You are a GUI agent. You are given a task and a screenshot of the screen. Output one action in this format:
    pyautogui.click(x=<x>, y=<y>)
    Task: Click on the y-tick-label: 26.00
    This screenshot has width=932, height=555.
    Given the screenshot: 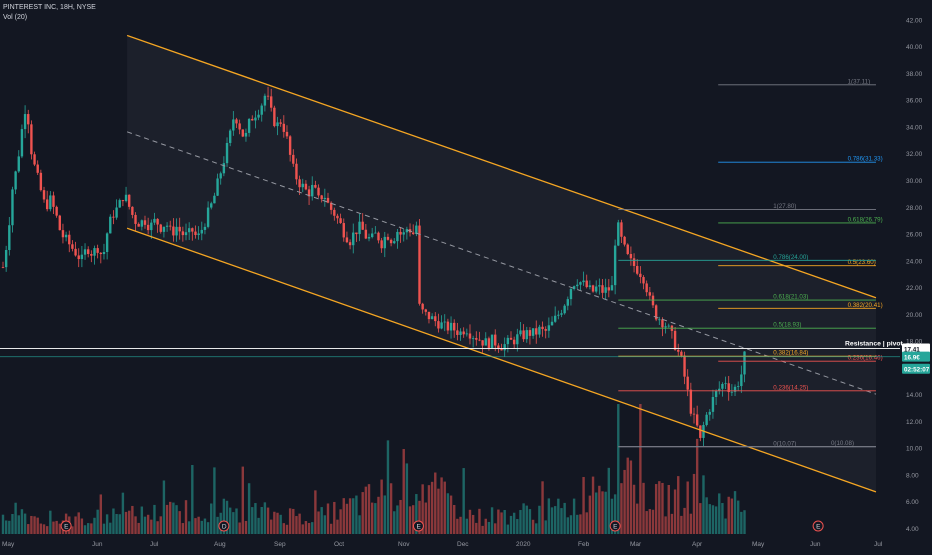 What is the action you would take?
    pyautogui.click(x=914, y=235)
    